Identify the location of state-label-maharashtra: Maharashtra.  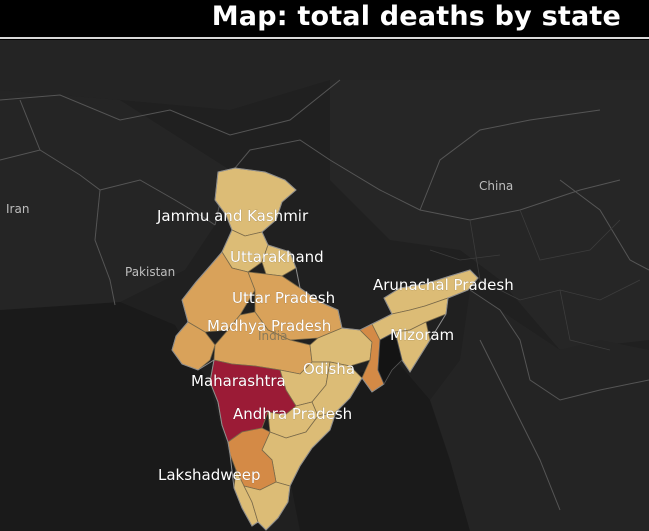
(238, 381).